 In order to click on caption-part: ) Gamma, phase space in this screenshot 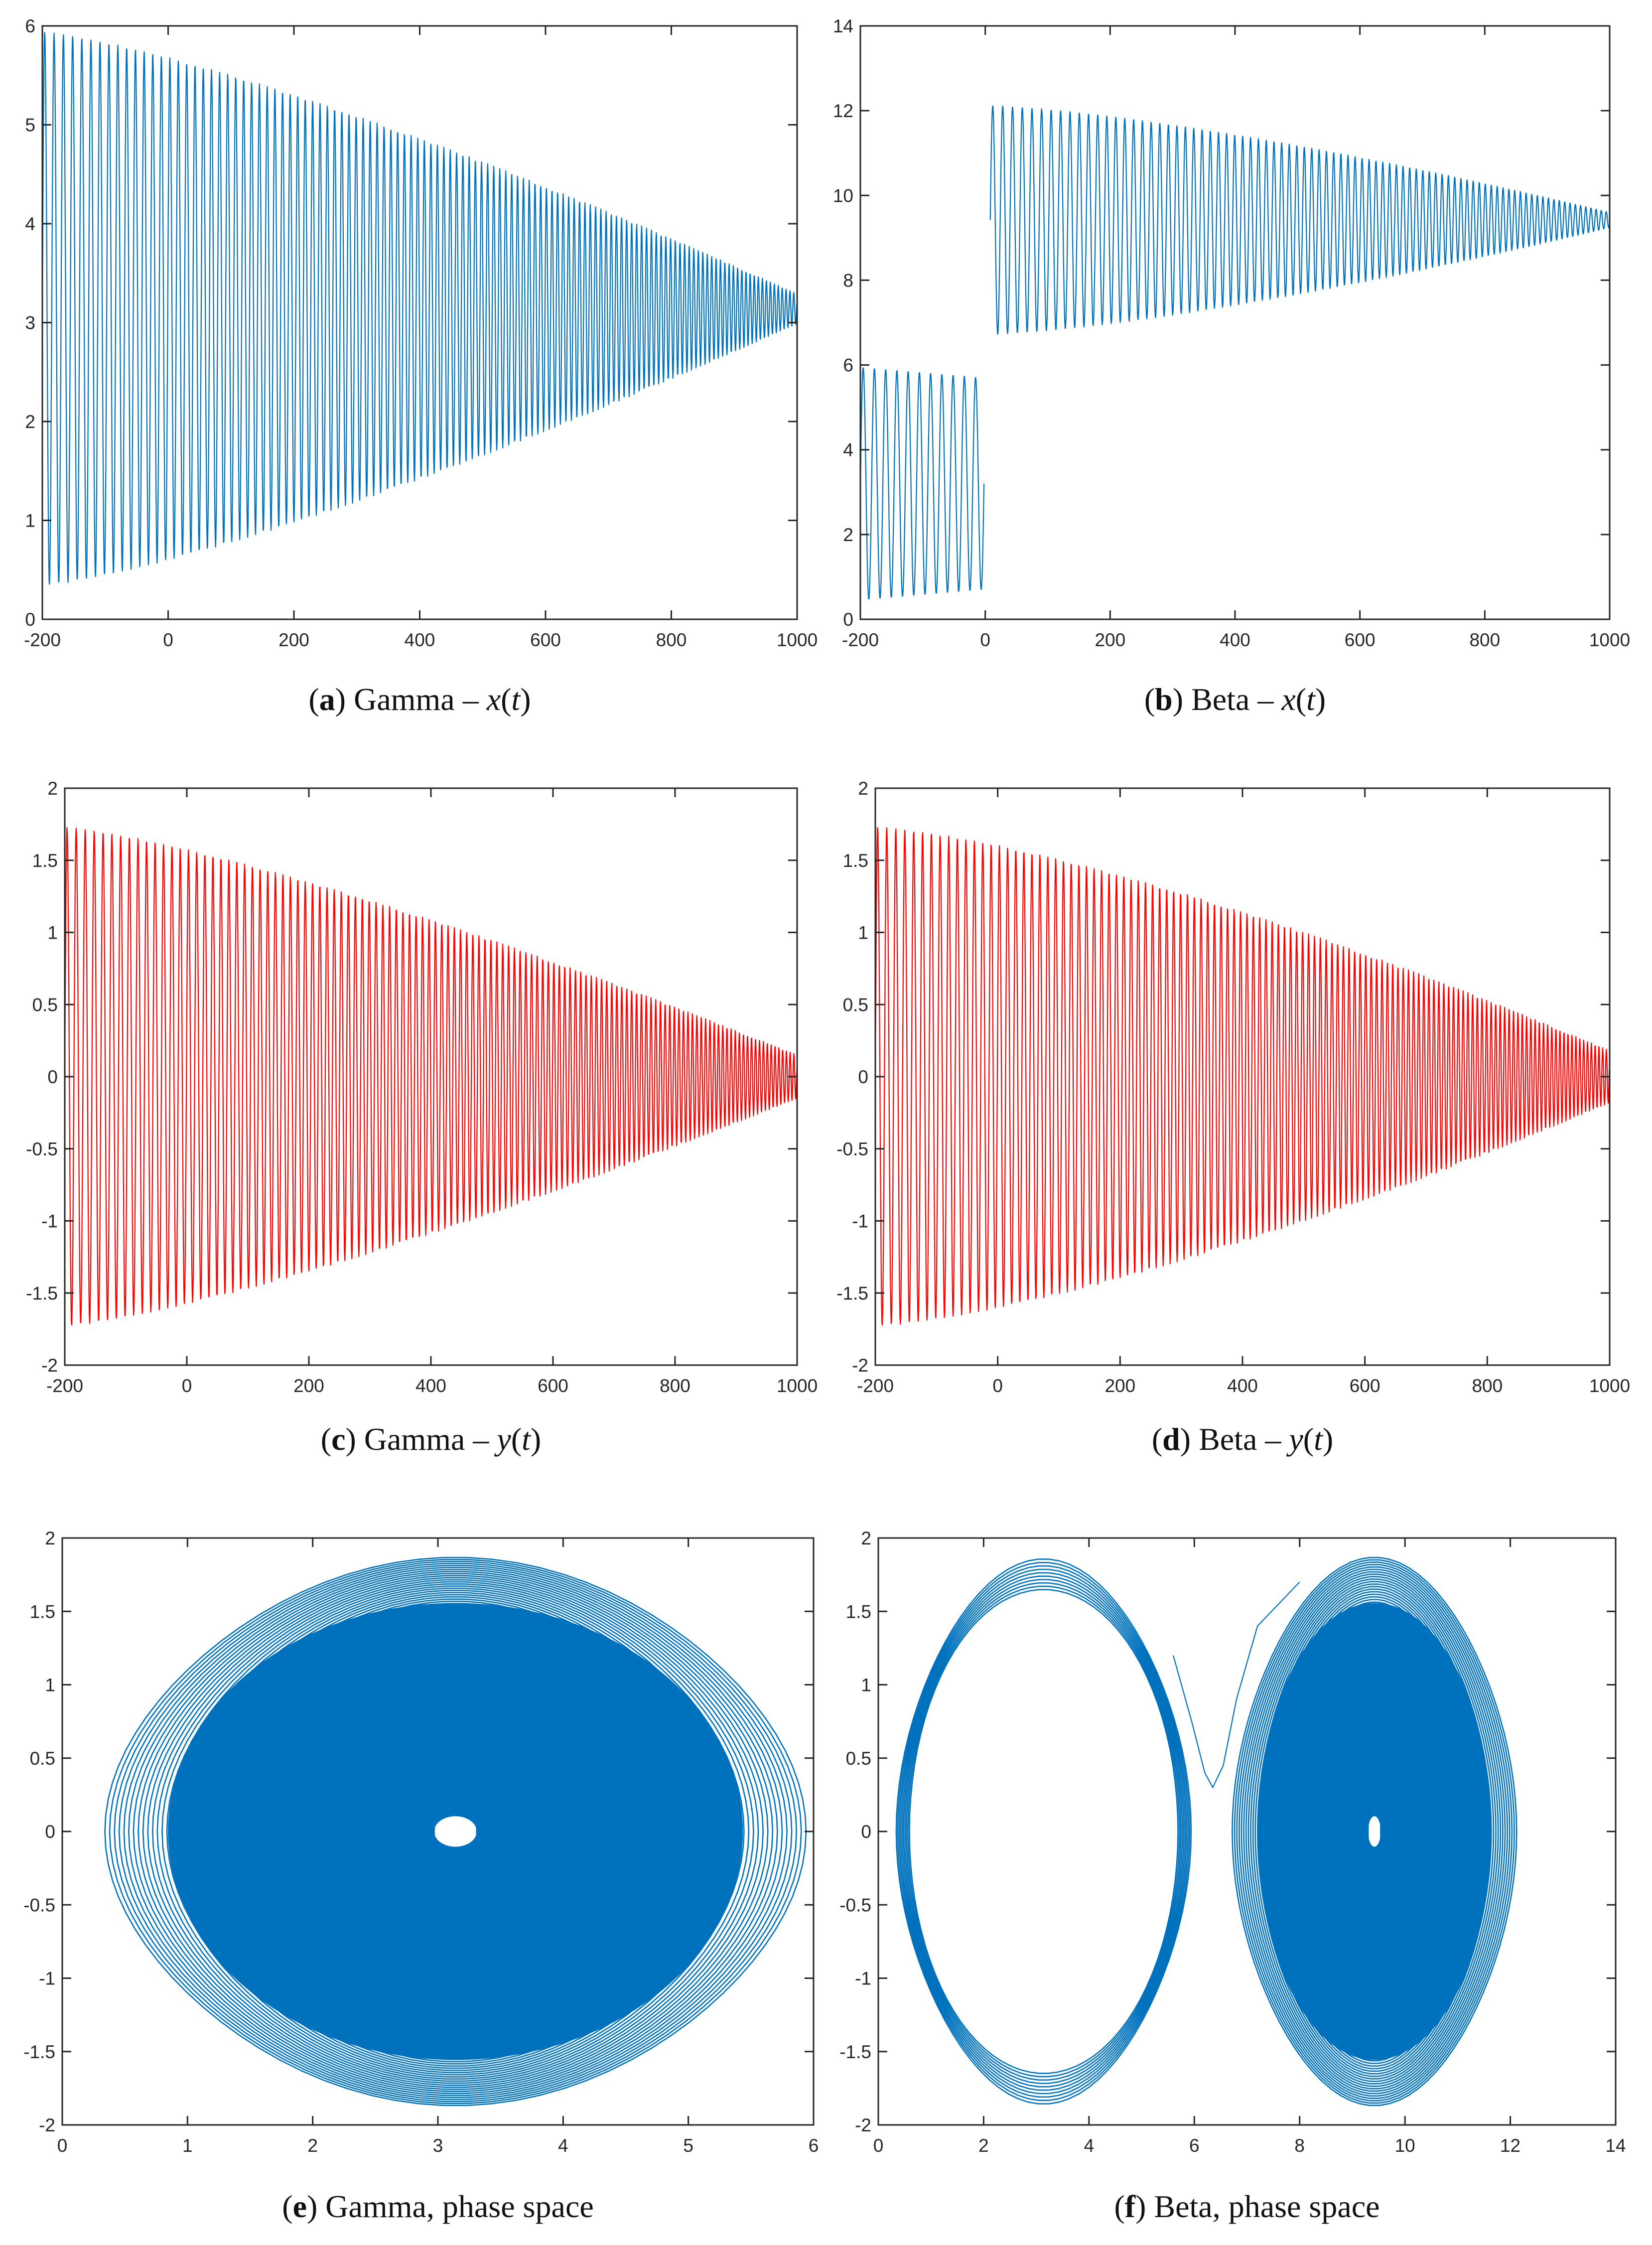, I will do `click(450, 2206)`.